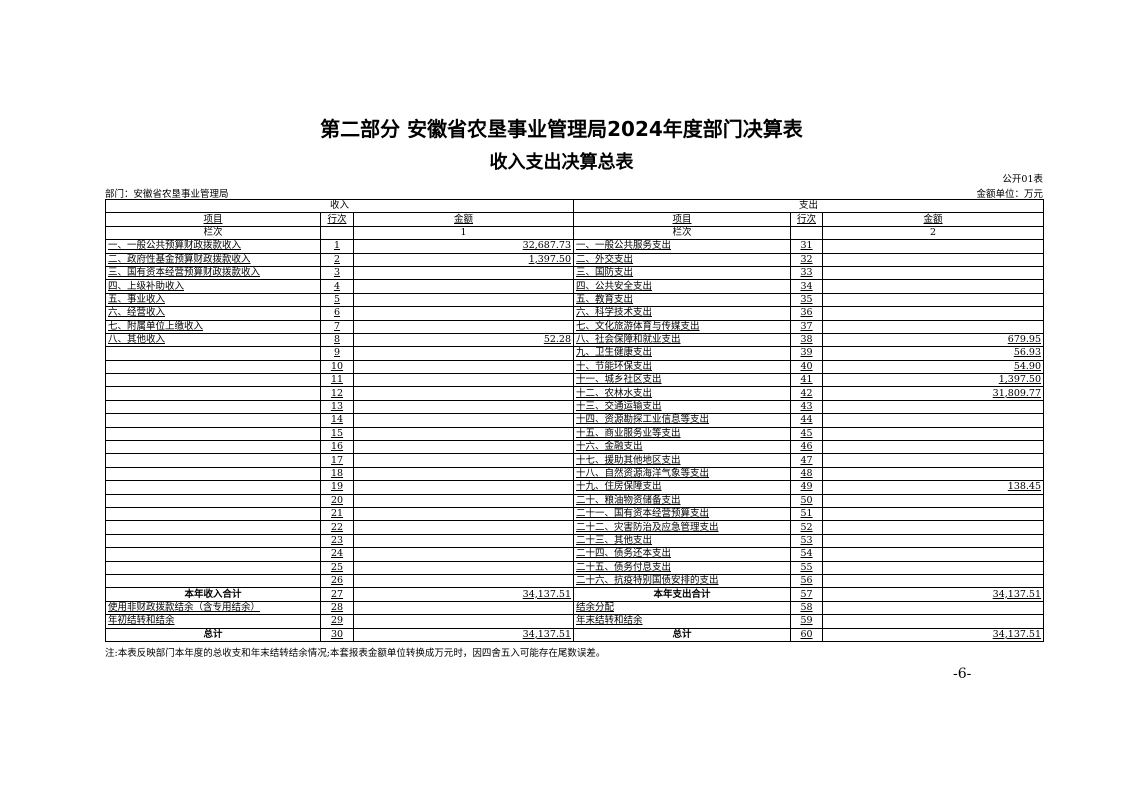 The height and width of the screenshot is (794, 1123). I want to click on table-row: 21 二十一、国有资本经营预算支出 51, so click(575, 514).